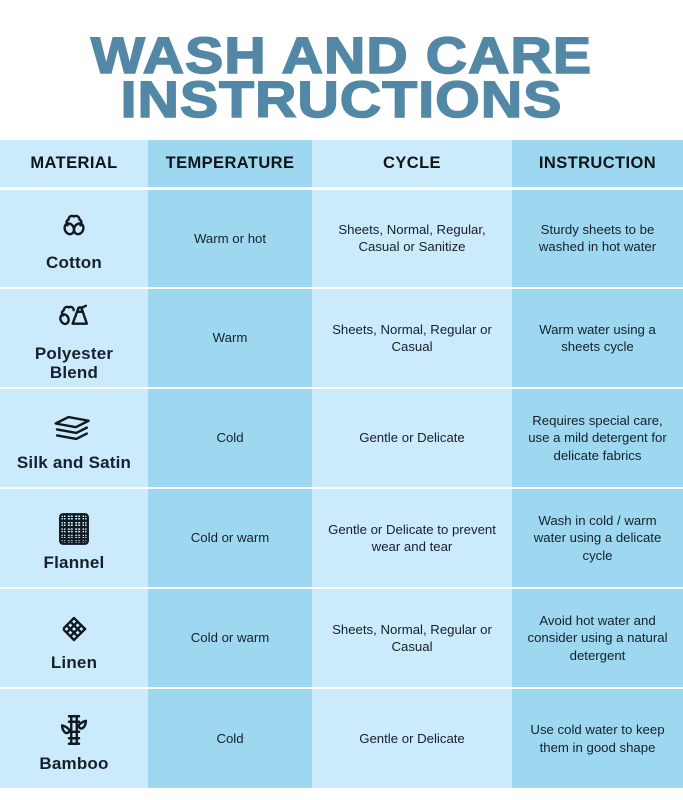 The height and width of the screenshot is (800, 683). Describe the element at coordinates (74, 263) in the screenshot. I see `material-name: Cotton` at that location.